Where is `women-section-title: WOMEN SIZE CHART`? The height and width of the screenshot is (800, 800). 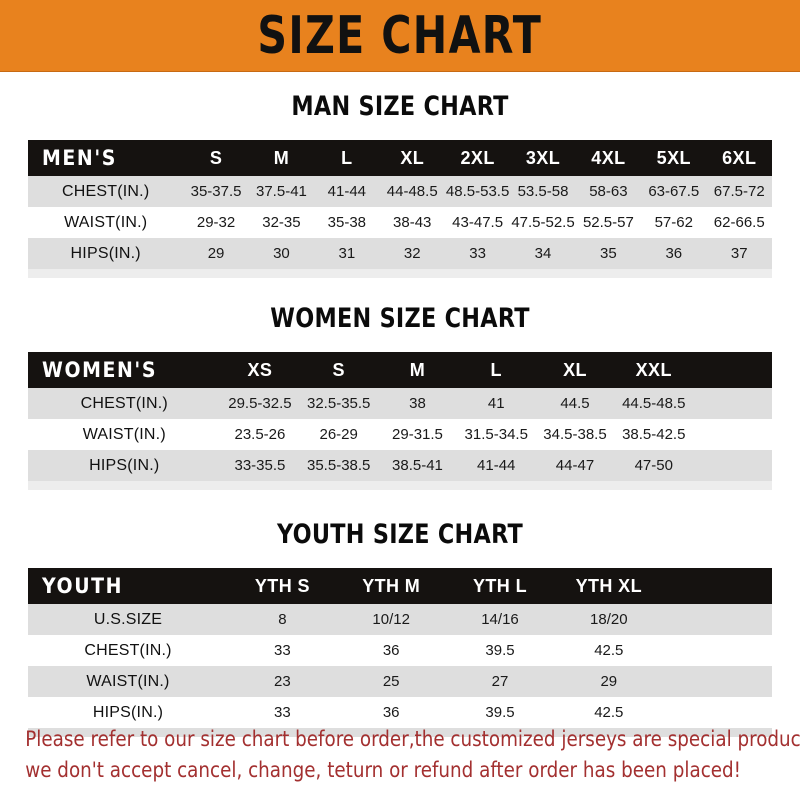 women-section-title: WOMEN SIZE CHART is located at coordinates (400, 318).